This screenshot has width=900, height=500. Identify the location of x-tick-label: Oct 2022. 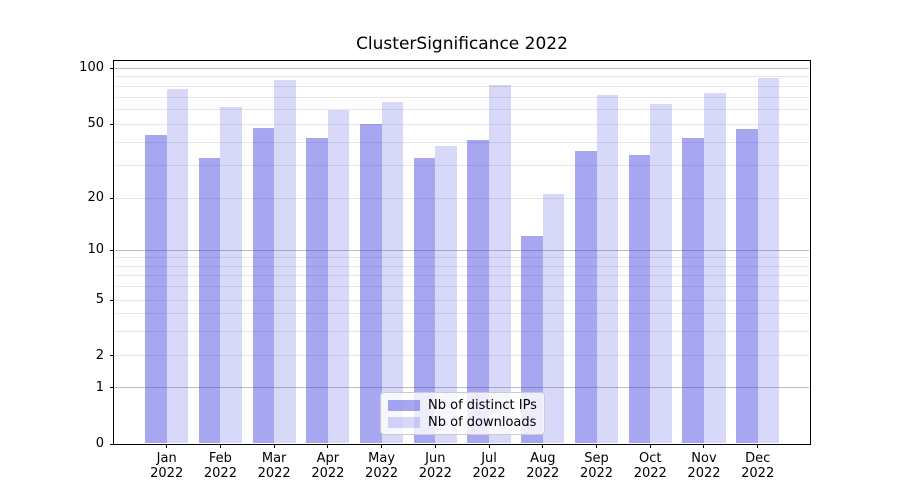
(650, 466).